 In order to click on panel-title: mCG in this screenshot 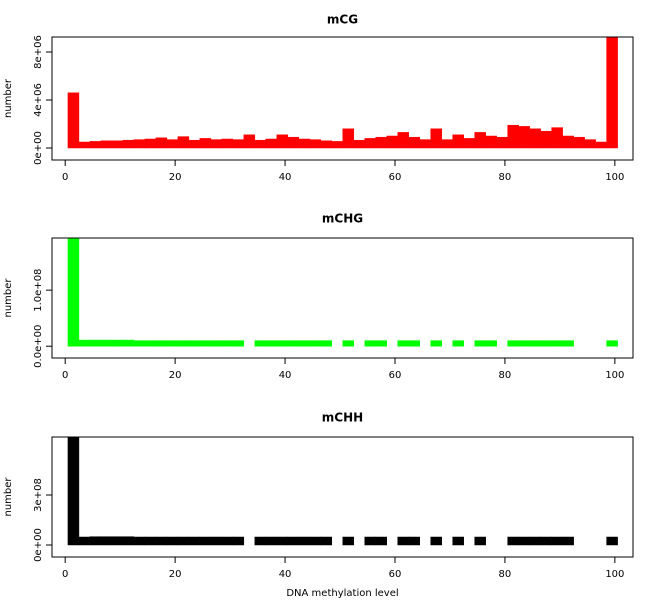, I will do `click(342, 20)`.